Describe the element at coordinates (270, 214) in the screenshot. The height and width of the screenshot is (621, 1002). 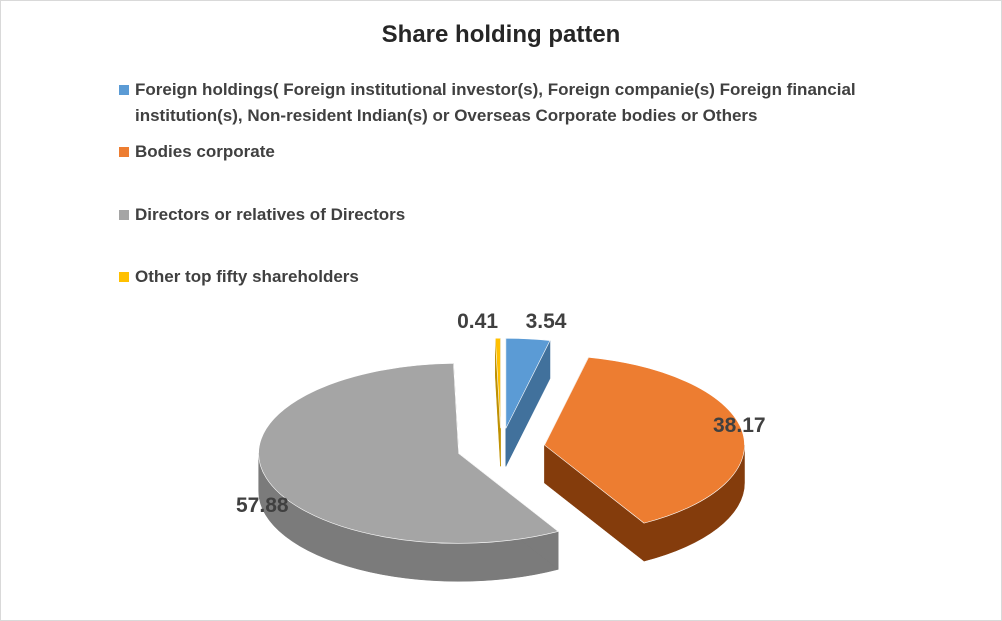
I see `legend-label-directors: Directors or relatives of Directors` at that location.